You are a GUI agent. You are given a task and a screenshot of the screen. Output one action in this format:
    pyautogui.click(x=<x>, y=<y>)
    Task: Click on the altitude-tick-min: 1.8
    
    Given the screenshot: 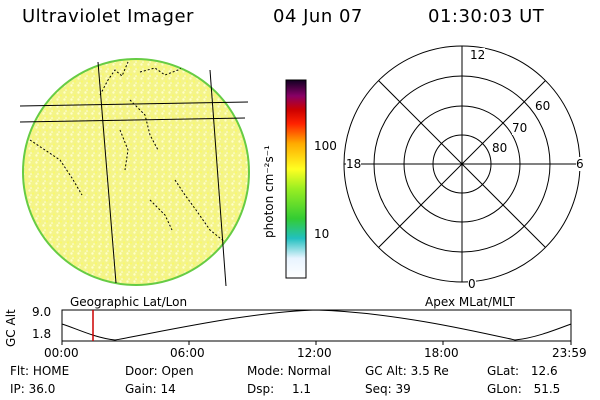 What is the action you would take?
    pyautogui.click(x=42, y=334)
    